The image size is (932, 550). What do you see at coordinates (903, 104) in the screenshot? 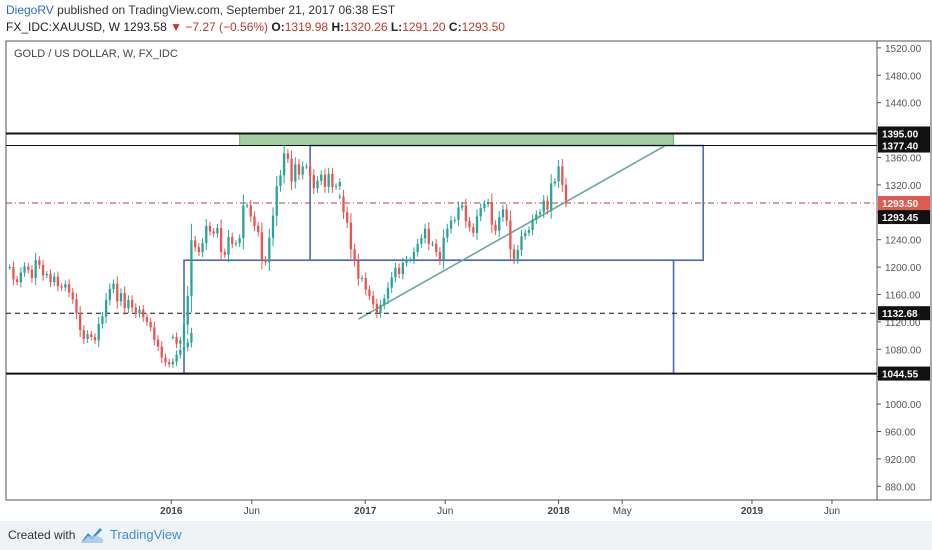
I see `y-tick-label: 1440.00` at bounding box center [903, 104].